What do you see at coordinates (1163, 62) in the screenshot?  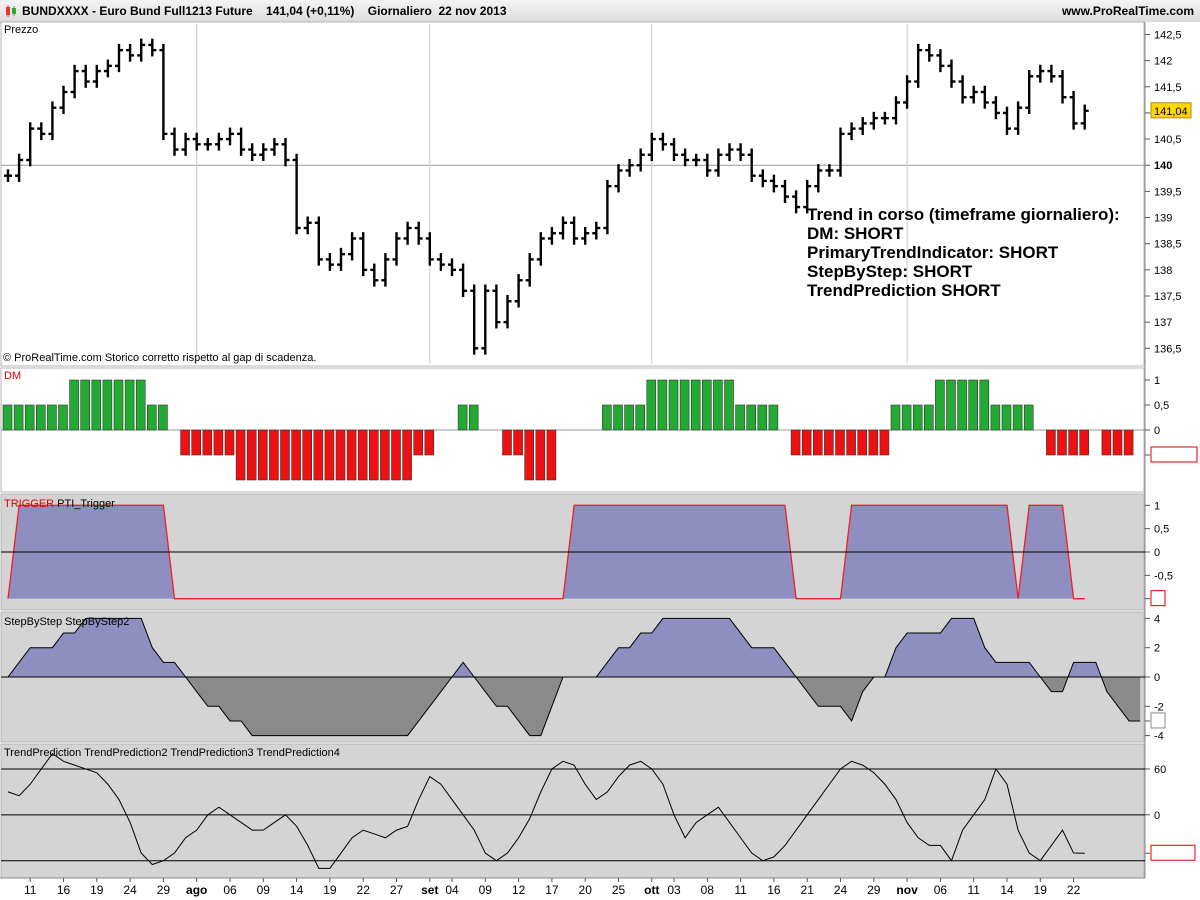 I see `y-tick-label: 142` at bounding box center [1163, 62].